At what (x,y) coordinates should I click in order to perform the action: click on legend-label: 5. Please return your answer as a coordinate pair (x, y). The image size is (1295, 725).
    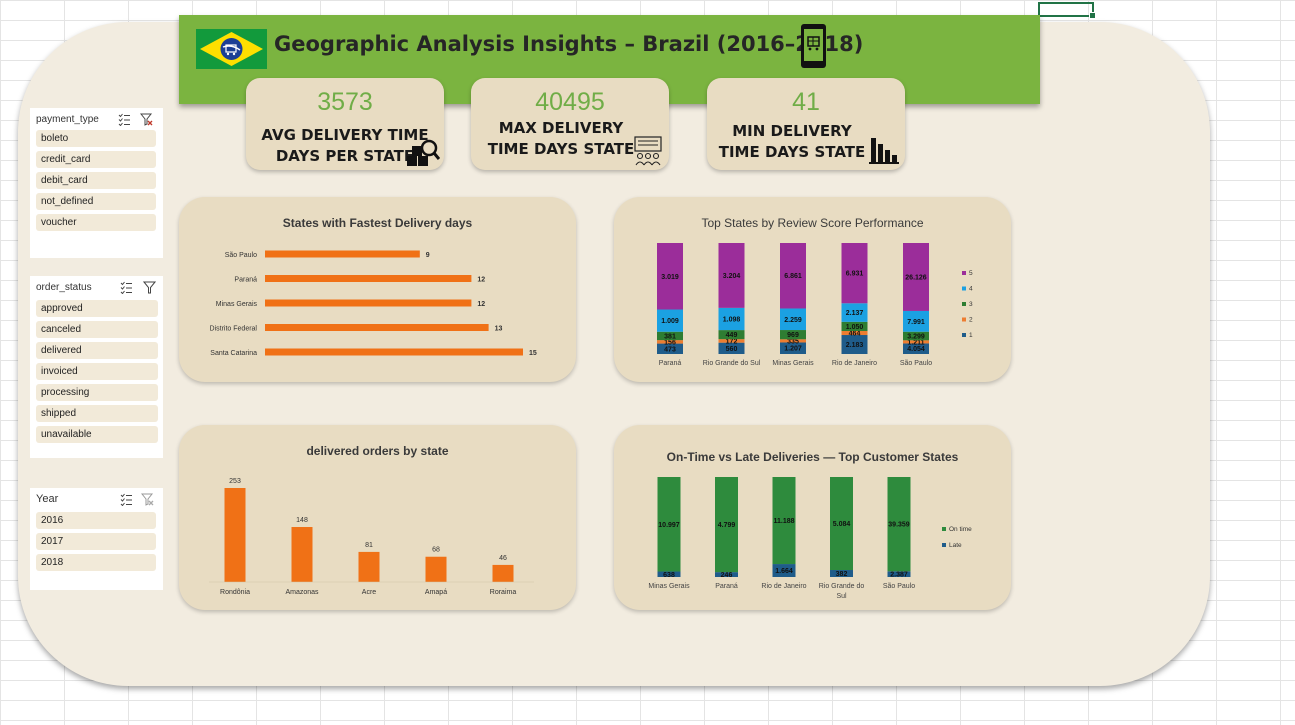
    Looking at the image, I should click on (971, 273).